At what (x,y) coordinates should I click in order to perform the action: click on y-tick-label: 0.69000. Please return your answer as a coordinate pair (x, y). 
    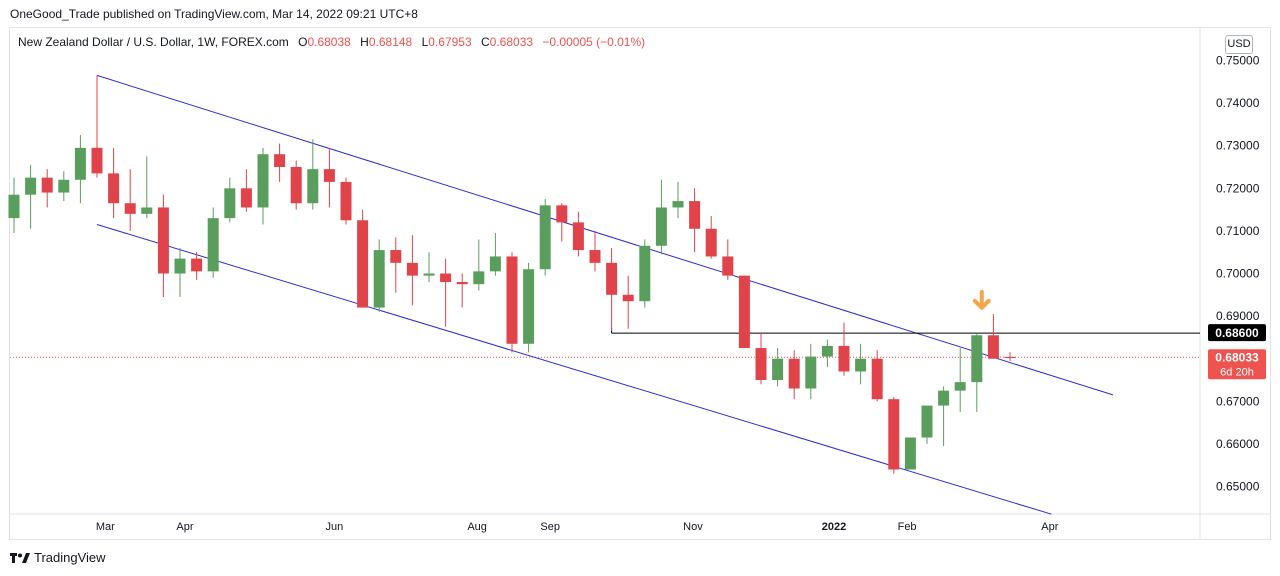
    Looking at the image, I should click on (1238, 316).